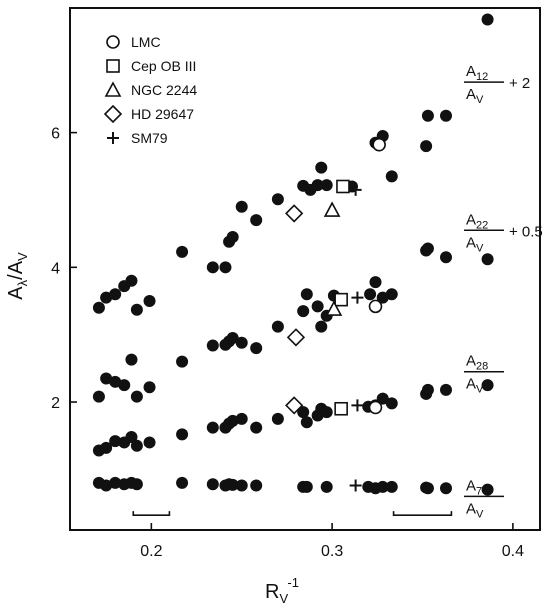 This screenshot has width=560, height=612. Describe the element at coordinates (272, 592) in the screenshot. I see `x-axis-label-main: R` at that location.